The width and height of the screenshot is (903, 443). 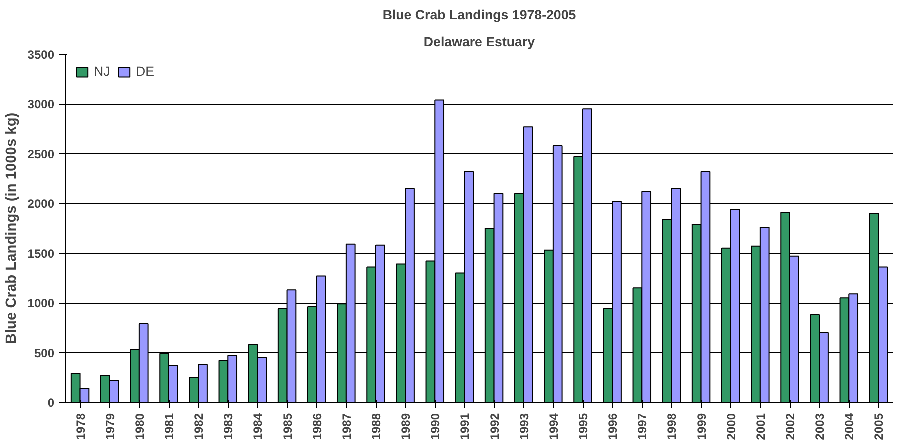 I want to click on x-tick-label: 1985, so click(x=287, y=426).